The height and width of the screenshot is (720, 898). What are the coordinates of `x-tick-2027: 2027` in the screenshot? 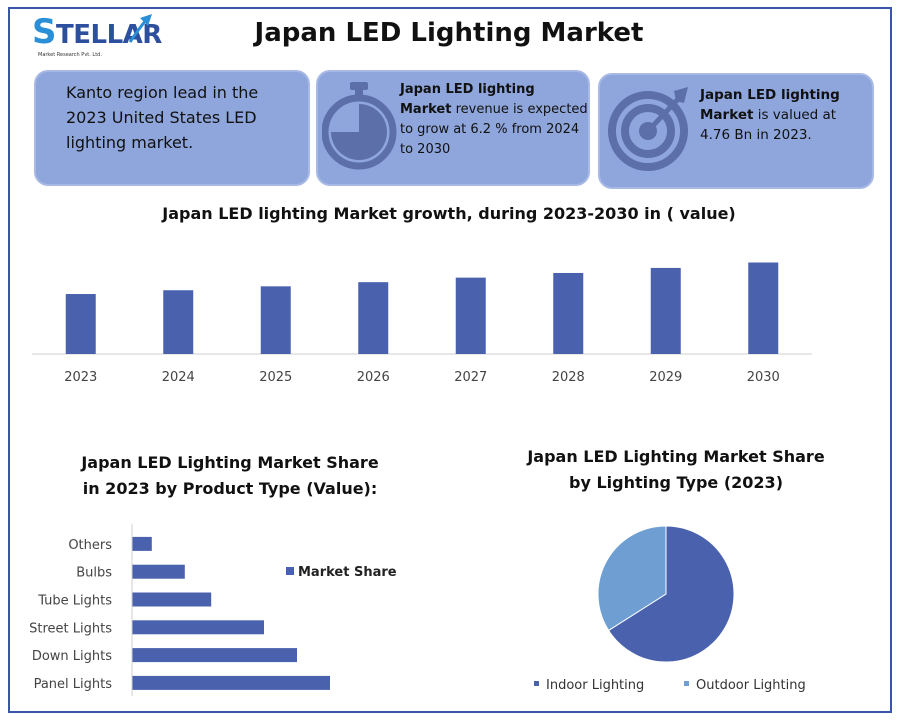 It's located at (470, 377).